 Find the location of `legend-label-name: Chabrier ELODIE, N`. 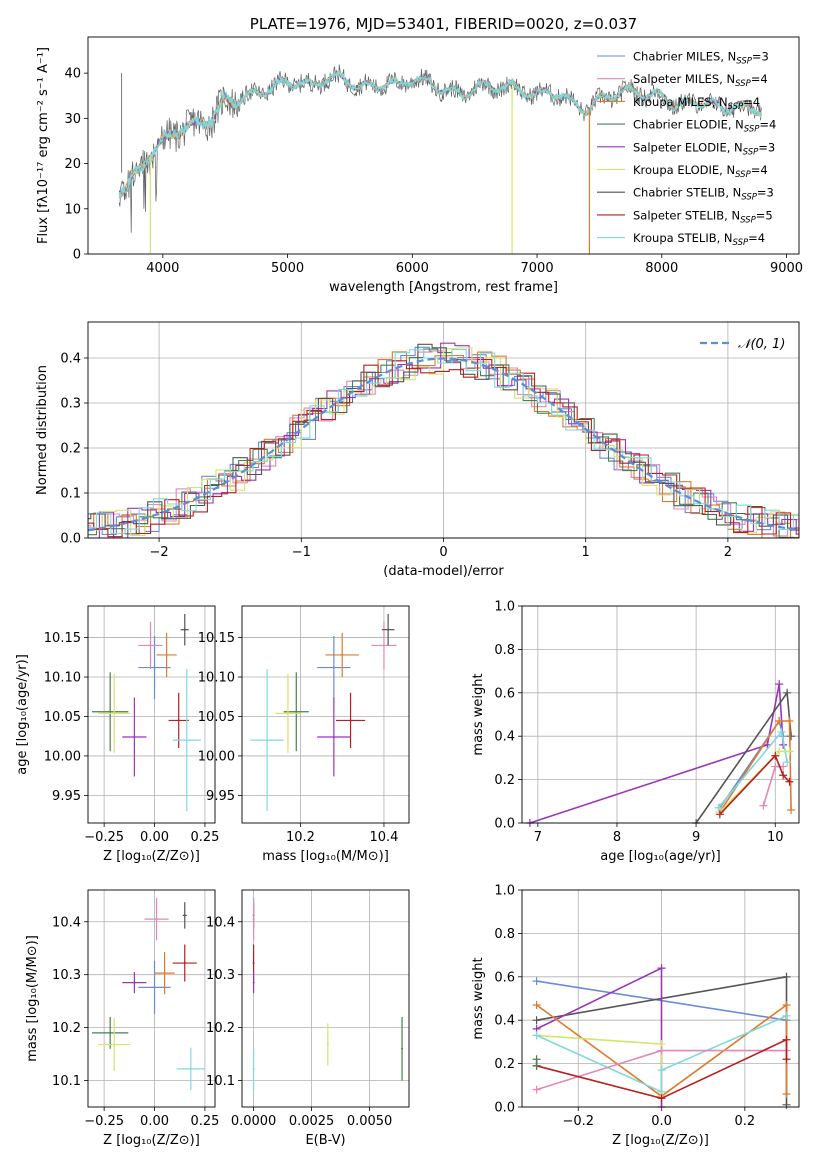

legend-label-name: Chabrier ELODIE, N is located at coordinates (688, 125).